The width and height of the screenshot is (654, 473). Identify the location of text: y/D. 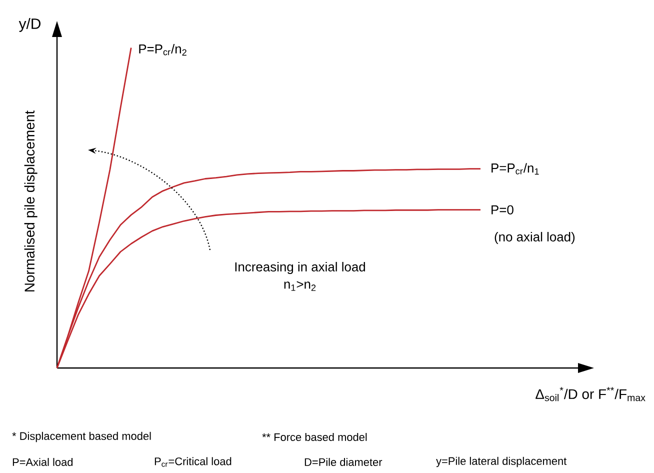
(29, 25).